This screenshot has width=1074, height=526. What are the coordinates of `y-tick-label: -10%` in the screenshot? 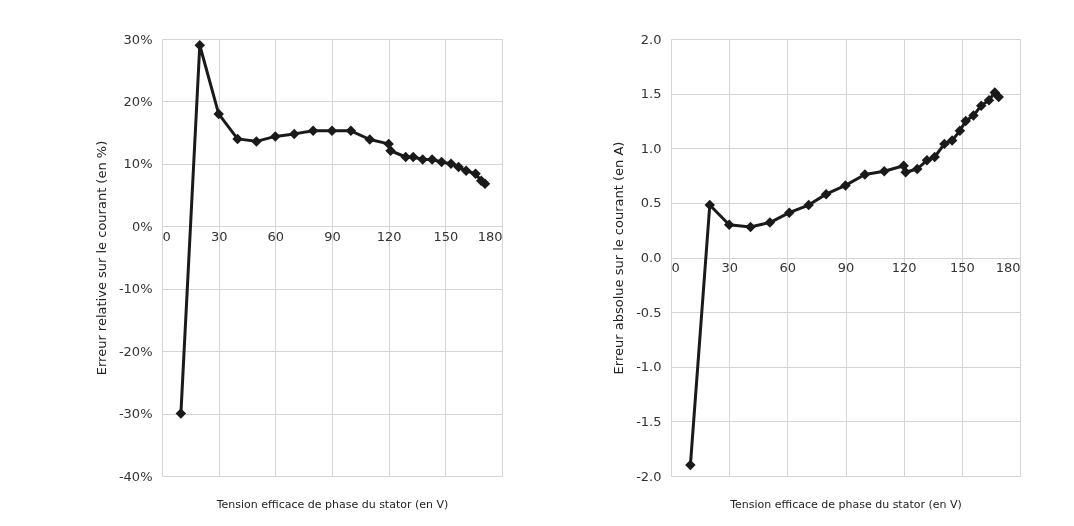 It's located at (135, 289).